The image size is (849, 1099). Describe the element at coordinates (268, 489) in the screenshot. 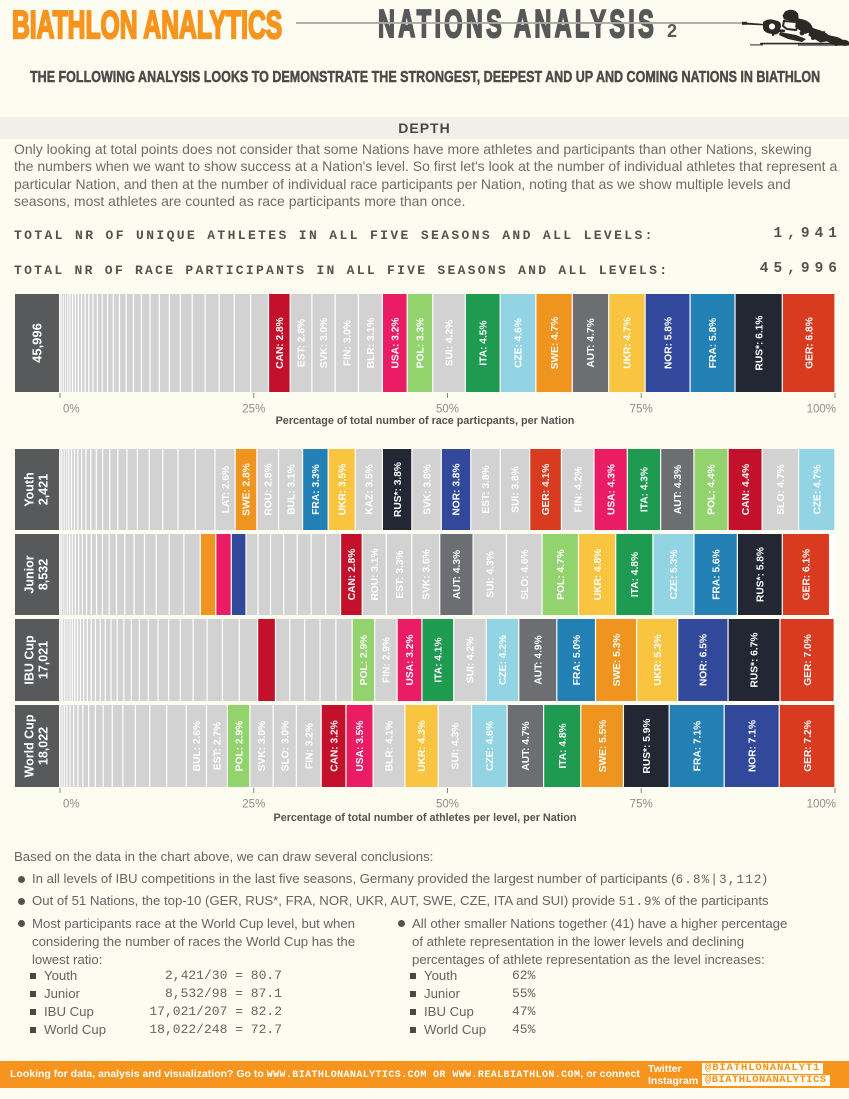

I see `svg-text: ROU: 2.8%` at that location.